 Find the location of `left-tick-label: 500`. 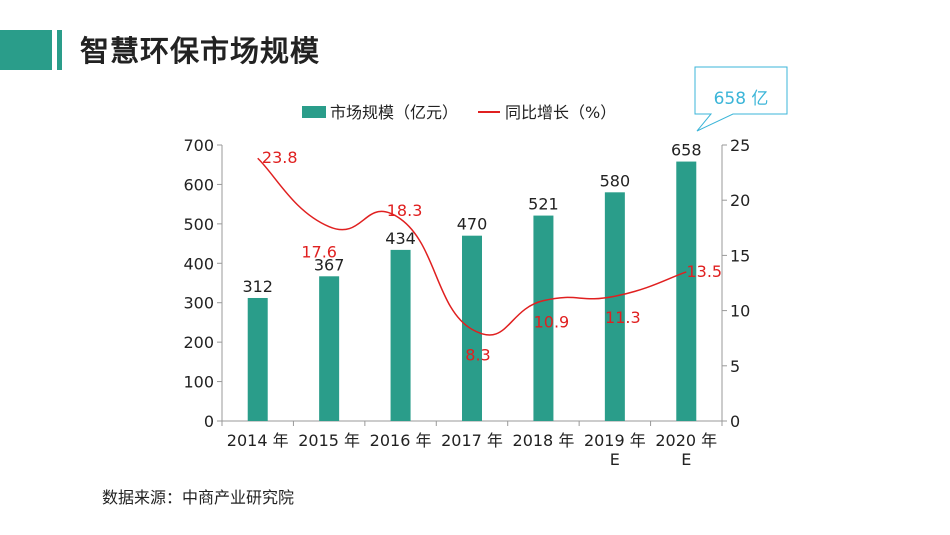

left-tick-label: 500 is located at coordinates (198, 224).